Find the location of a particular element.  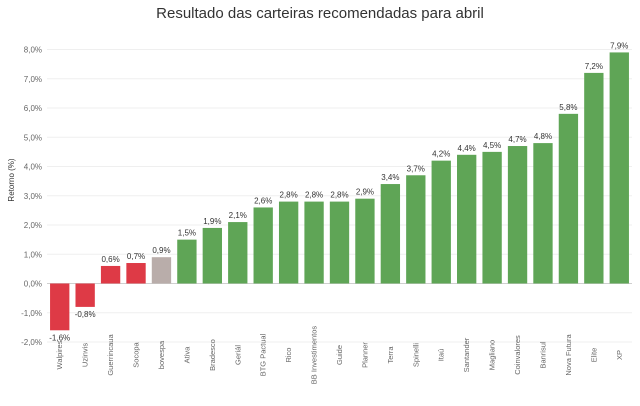

category-label: Bradesco is located at coordinates (212, 355).